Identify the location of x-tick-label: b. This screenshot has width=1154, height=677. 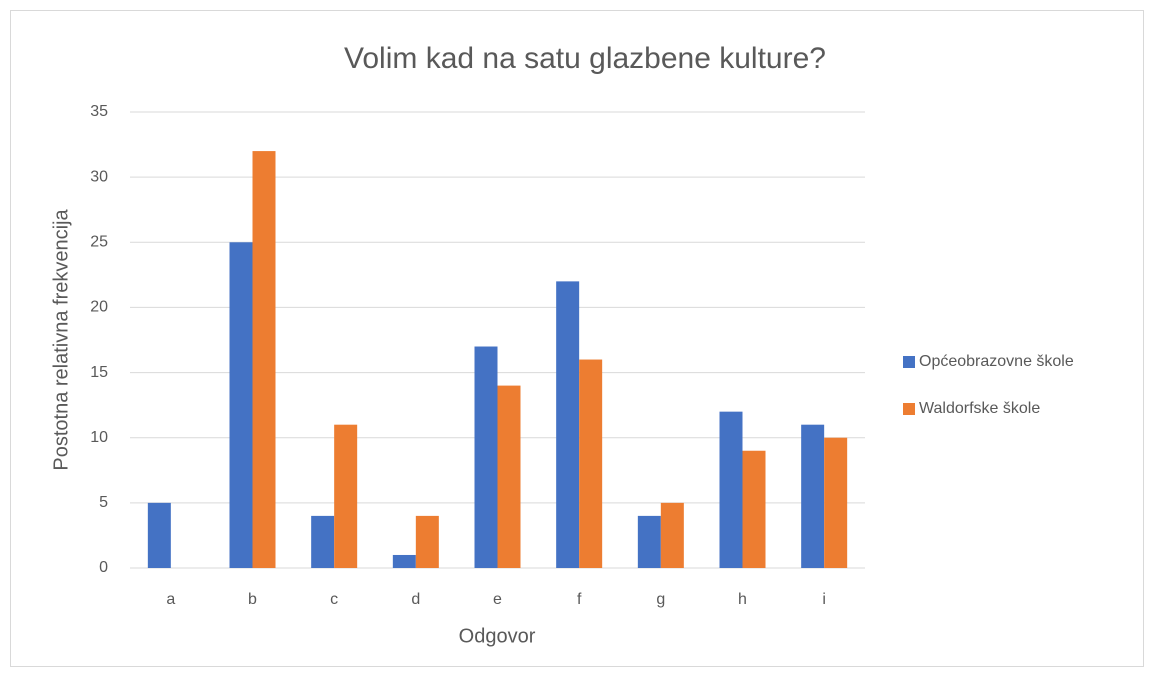
(252, 599).